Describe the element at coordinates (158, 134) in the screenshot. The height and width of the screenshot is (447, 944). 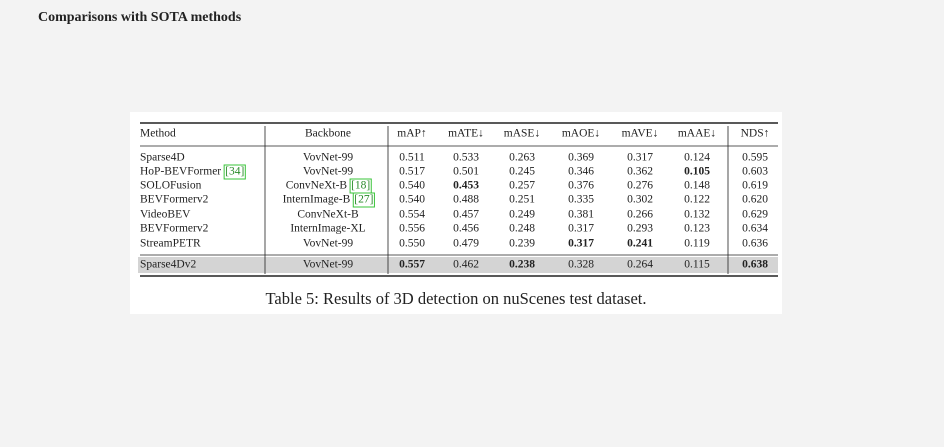
I see `column-header: Method` at that location.